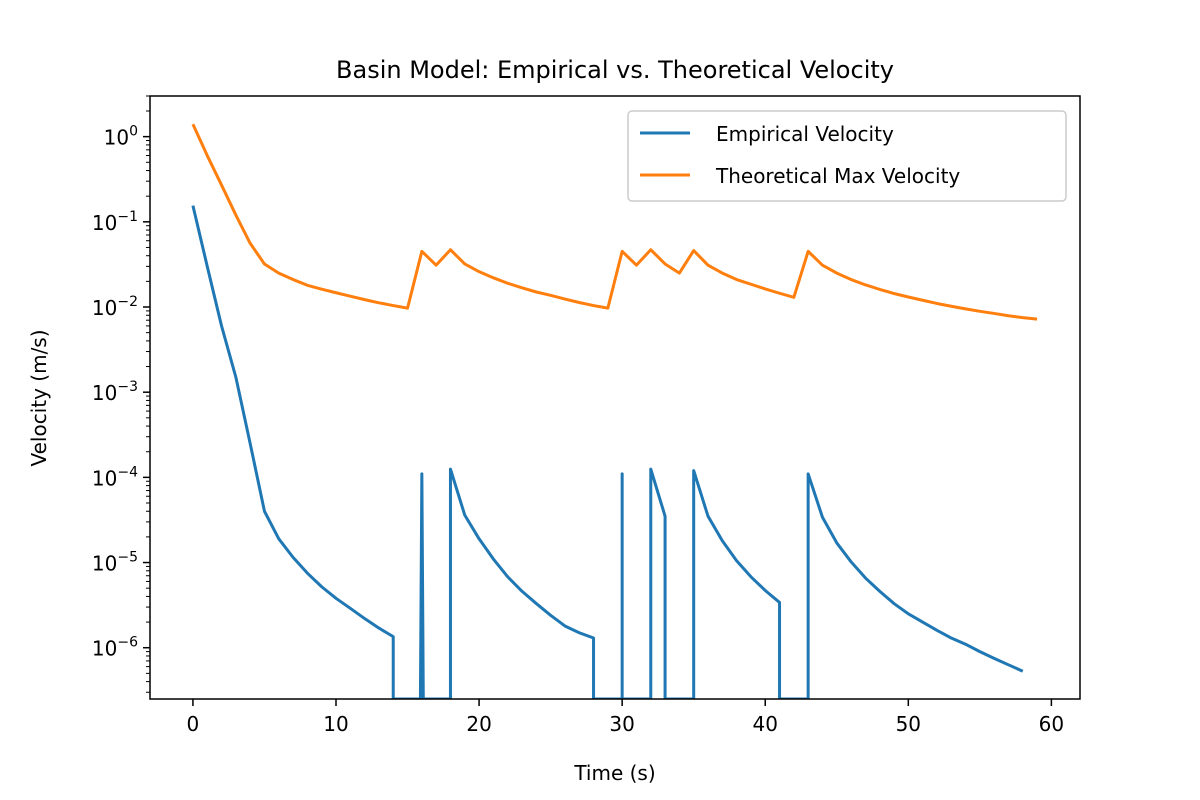 The width and height of the screenshot is (1200, 800). What do you see at coordinates (621, 724) in the screenshot?
I see `x-tick-label: 30` at bounding box center [621, 724].